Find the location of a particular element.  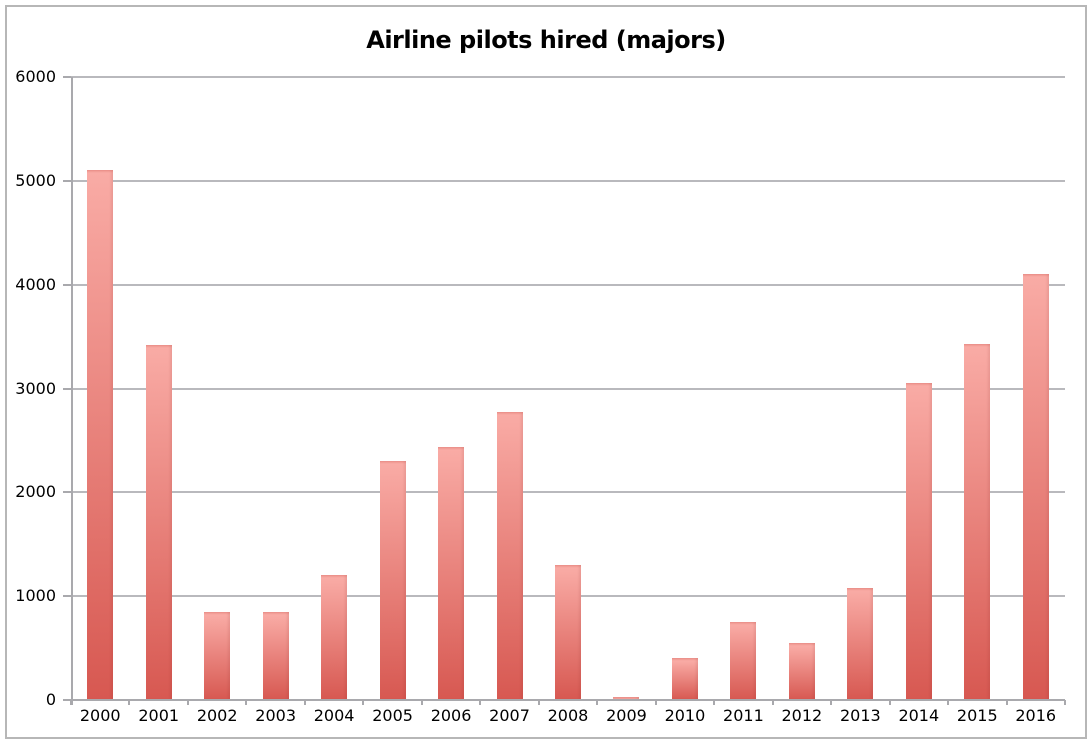

bar-2000 is located at coordinates (100, 435).